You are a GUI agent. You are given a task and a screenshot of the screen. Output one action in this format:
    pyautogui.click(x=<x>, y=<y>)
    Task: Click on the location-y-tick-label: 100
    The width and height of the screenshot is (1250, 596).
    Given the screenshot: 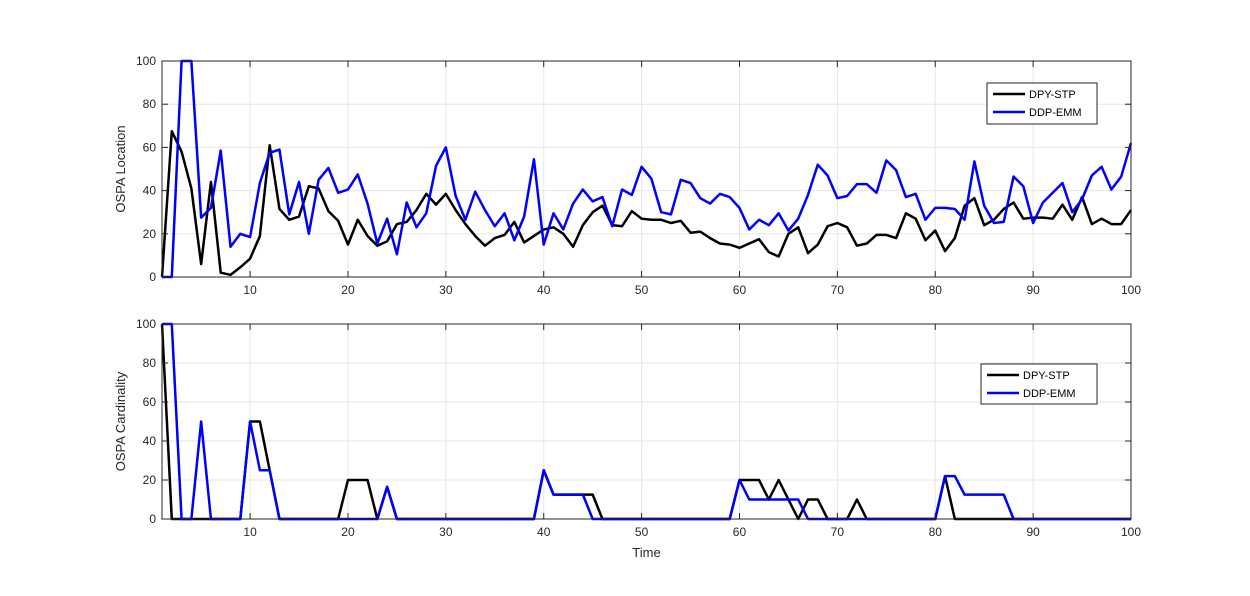 What is the action you would take?
    pyautogui.click(x=146, y=61)
    